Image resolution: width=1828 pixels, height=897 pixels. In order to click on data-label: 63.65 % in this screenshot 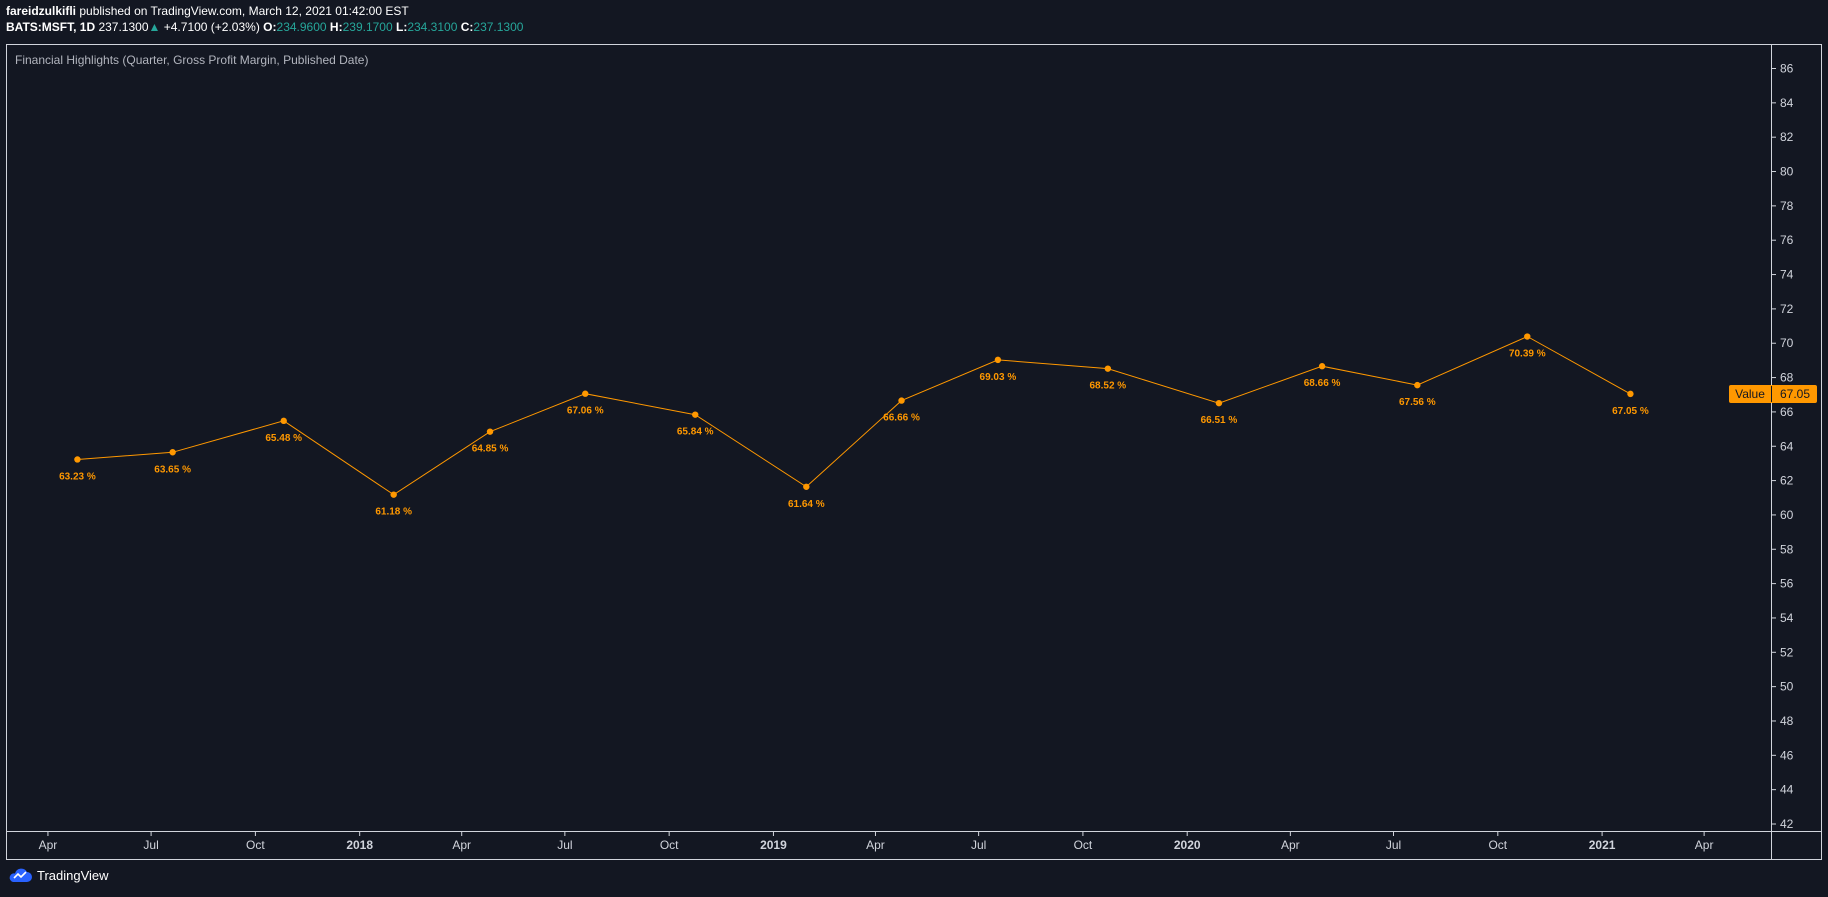, I will do `click(172, 469)`.